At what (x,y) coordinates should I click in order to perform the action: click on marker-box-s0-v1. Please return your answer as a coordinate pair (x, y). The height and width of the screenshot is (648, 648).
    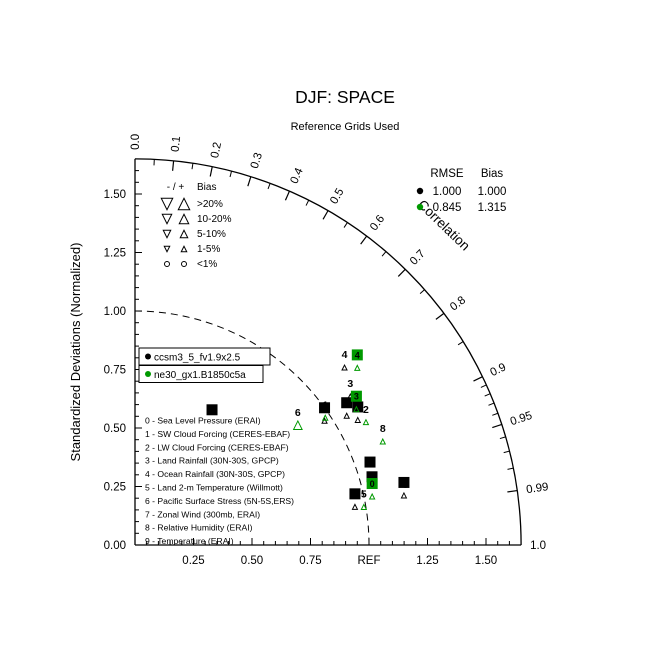
    Looking at the image, I should click on (325, 408).